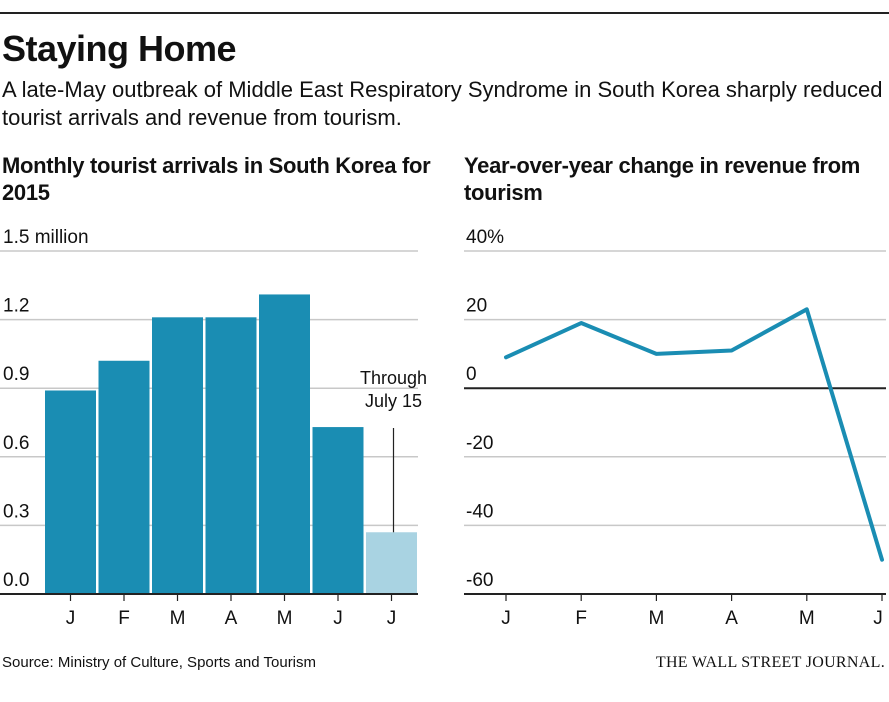 Image resolution: width=889 pixels, height=702 pixels. Describe the element at coordinates (16, 511) in the screenshot. I see `bar-ytick-label: 0.3` at that location.